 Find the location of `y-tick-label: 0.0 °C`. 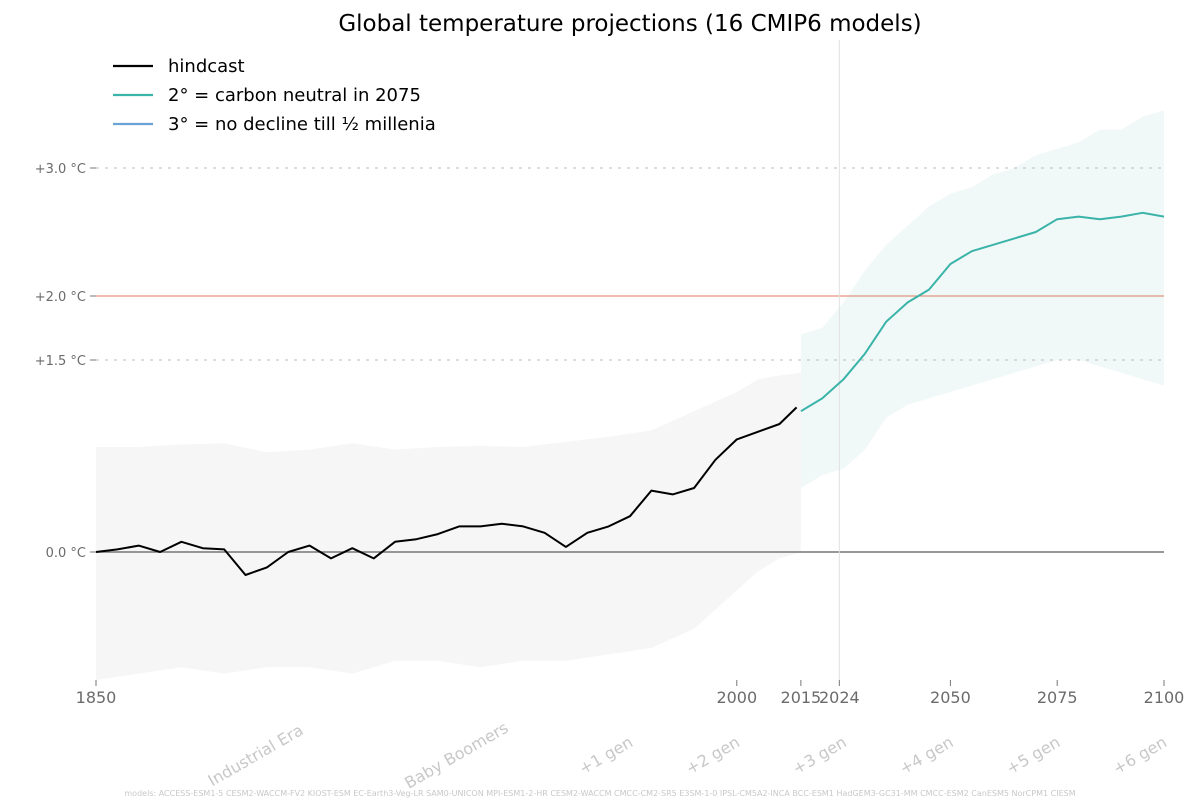

y-tick-label: 0.0 °C is located at coordinates (66, 553).